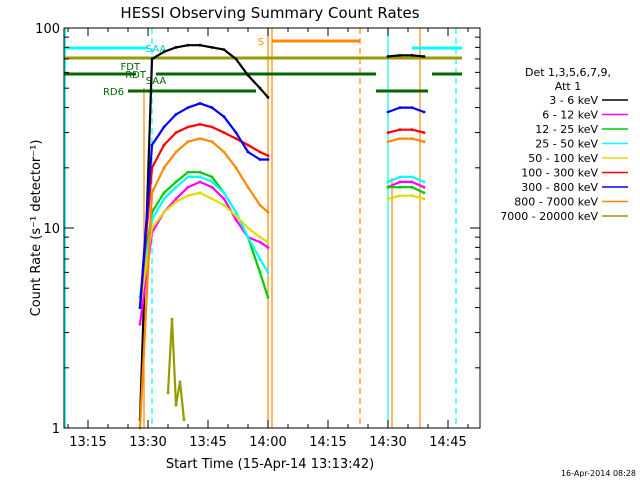 This screenshot has width=640, height=480. What do you see at coordinates (156, 49) in the screenshot?
I see `flag-label: SAA` at bounding box center [156, 49].